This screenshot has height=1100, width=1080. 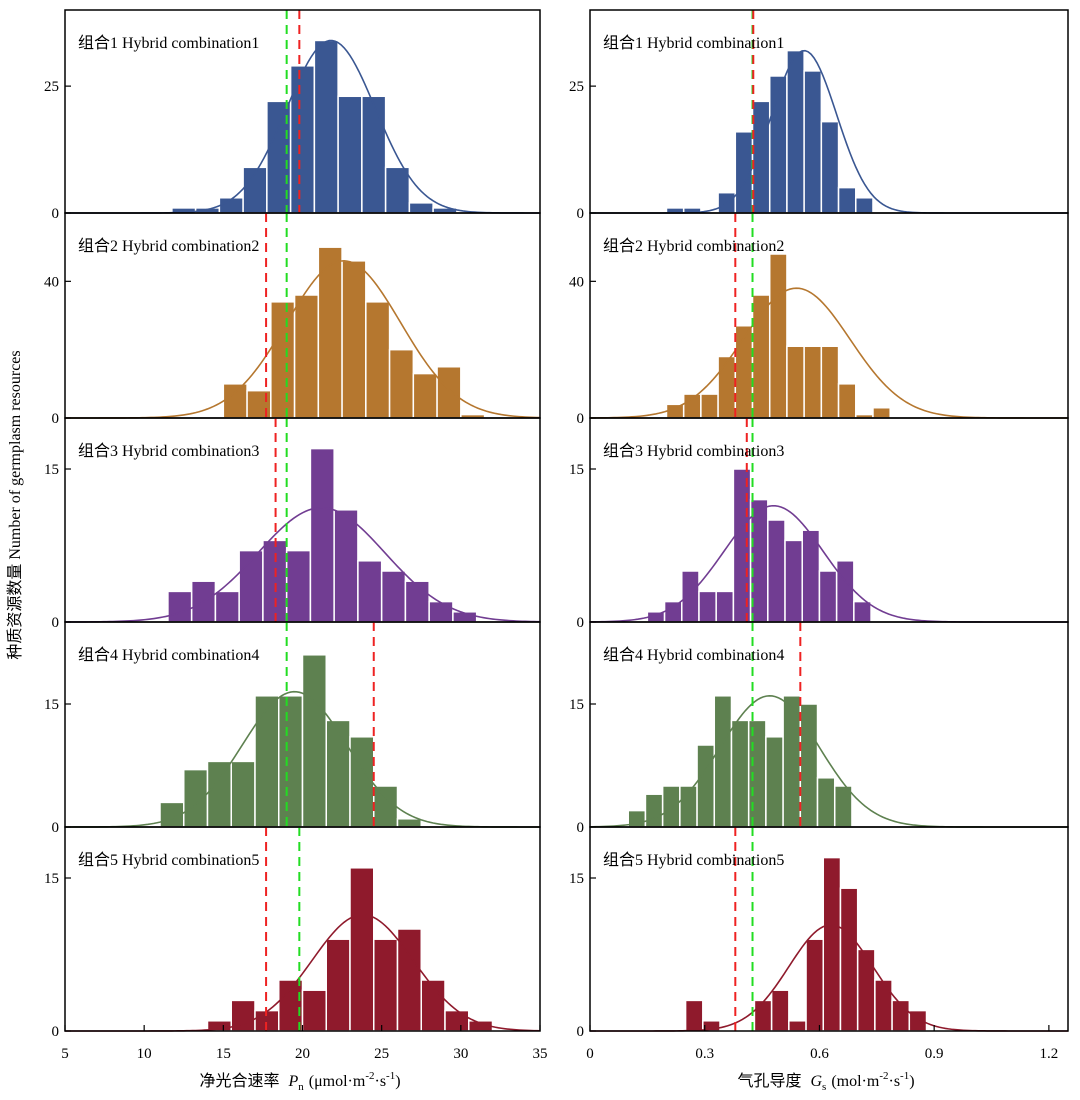 What do you see at coordinates (51, 87) in the screenshot?
I see `y-tick-label: 25` at bounding box center [51, 87].